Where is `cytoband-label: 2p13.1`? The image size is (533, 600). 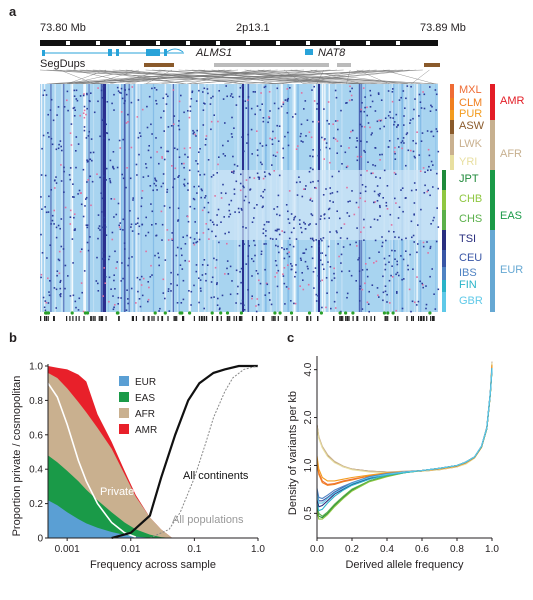
cytoband-label: 2p13.1 is located at coordinates (253, 28).